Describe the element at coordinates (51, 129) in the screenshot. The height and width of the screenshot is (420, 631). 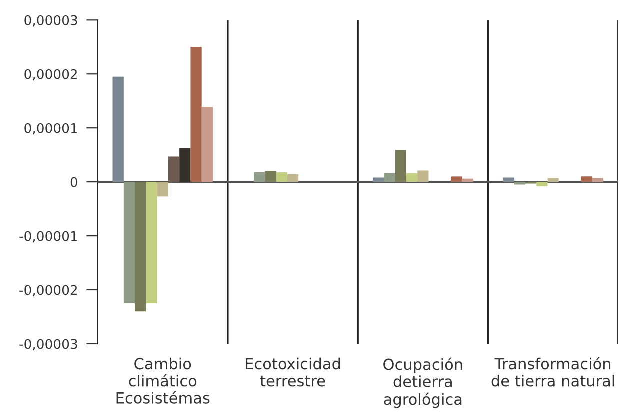
I see `y-tick-label: 0,00001` at that location.